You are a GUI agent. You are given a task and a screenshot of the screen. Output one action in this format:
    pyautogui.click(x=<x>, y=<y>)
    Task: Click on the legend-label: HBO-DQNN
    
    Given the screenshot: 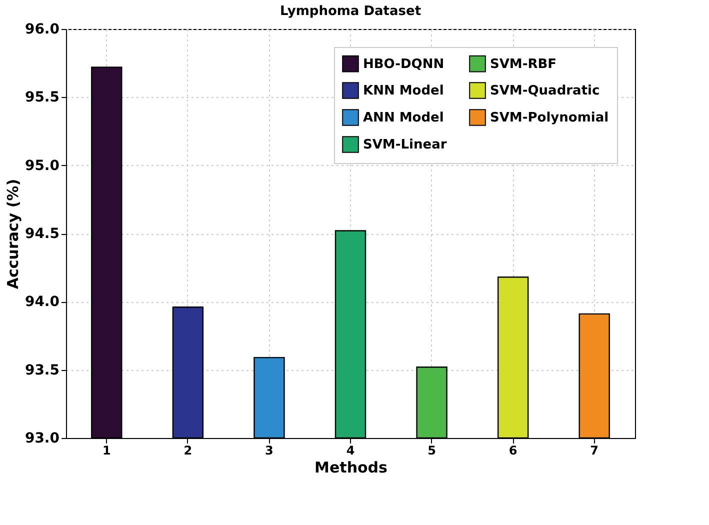 What is the action you would take?
    pyautogui.click(x=403, y=64)
    